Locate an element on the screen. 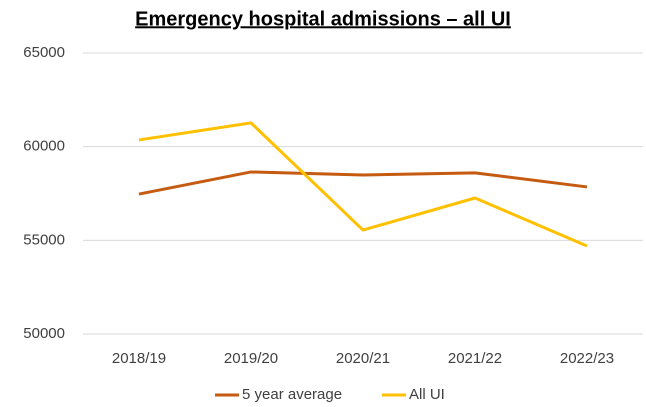 The image size is (646, 407). chart-title: Emergency hospital admissions – all UI is located at coordinates (323, 19).